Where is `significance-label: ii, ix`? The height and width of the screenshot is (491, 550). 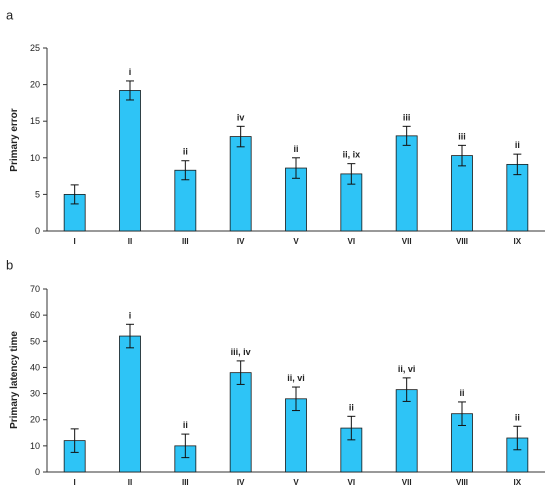
significance-label: ii, ix is located at coordinates (352, 155).